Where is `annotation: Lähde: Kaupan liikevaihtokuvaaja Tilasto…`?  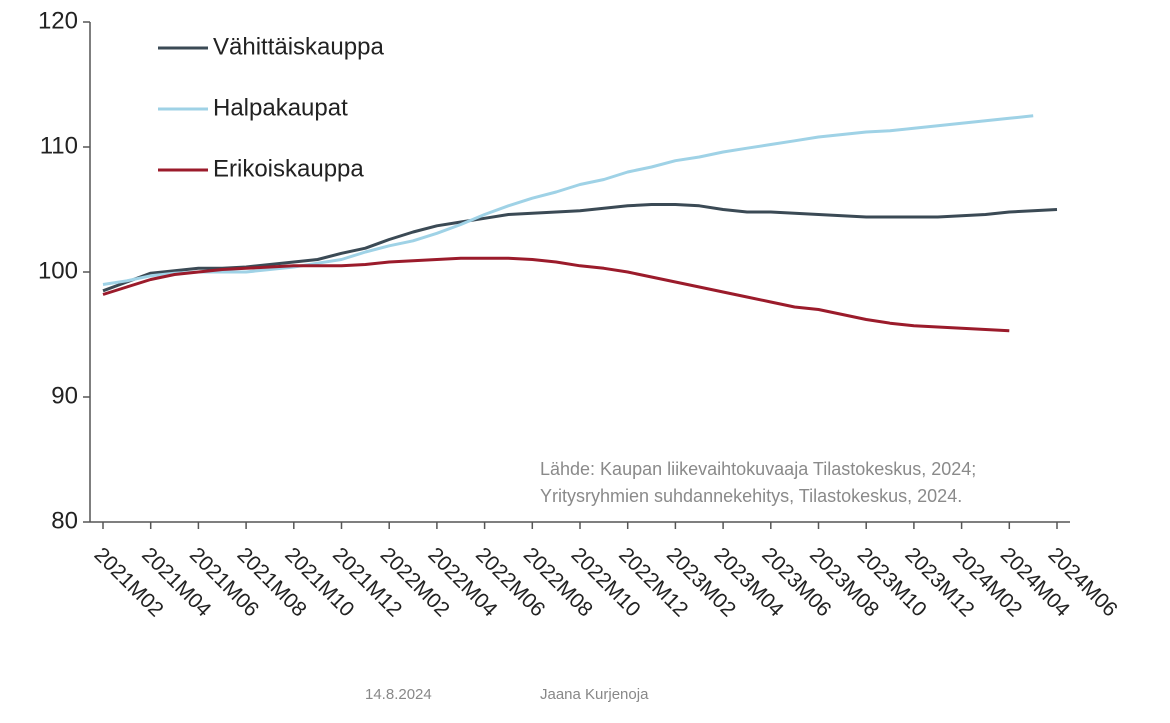 annotation: Lähde: Kaupan liikevaihtokuvaaja Tilasto… is located at coordinates (758, 469).